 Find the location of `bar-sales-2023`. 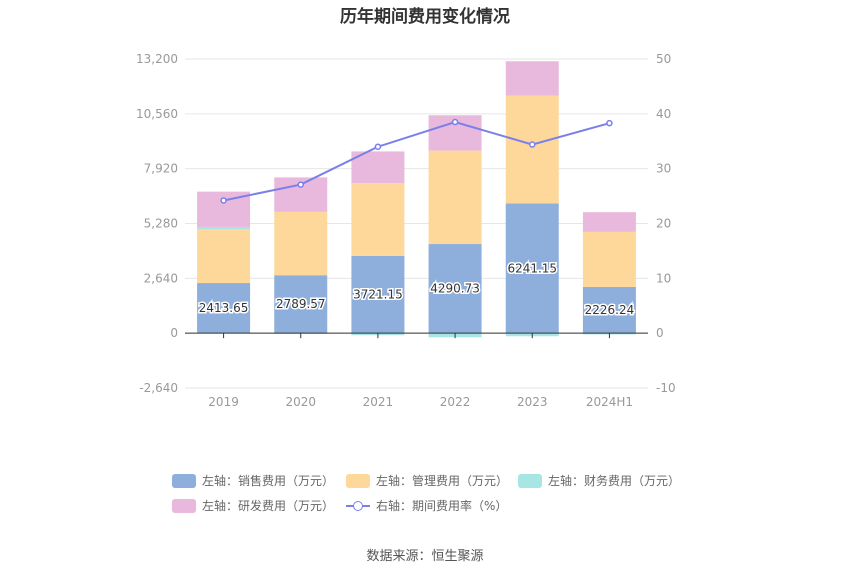

bar-sales-2023 is located at coordinates (532, 268).